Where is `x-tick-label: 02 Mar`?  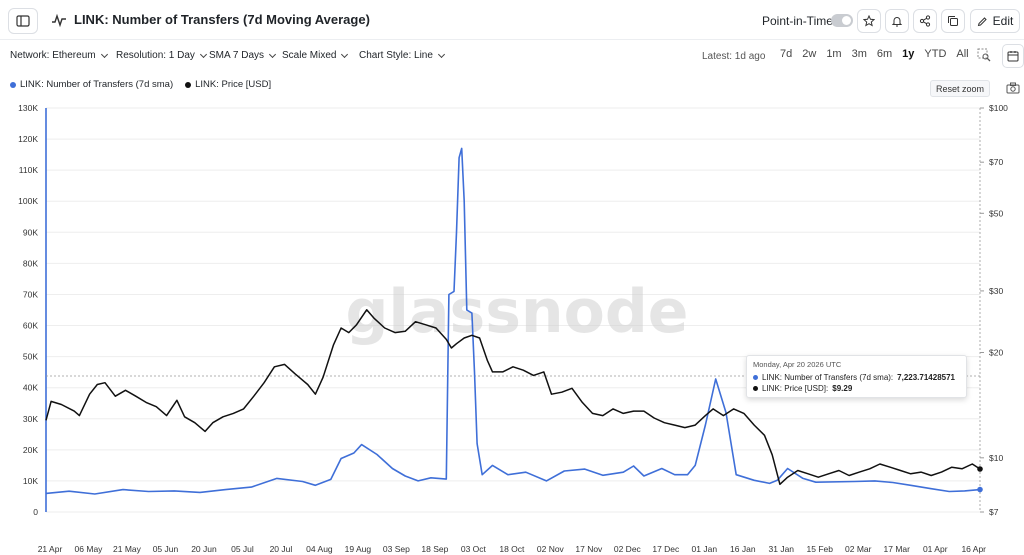
x-tick-label: 02 Mar is located at coordinates (858, 549).